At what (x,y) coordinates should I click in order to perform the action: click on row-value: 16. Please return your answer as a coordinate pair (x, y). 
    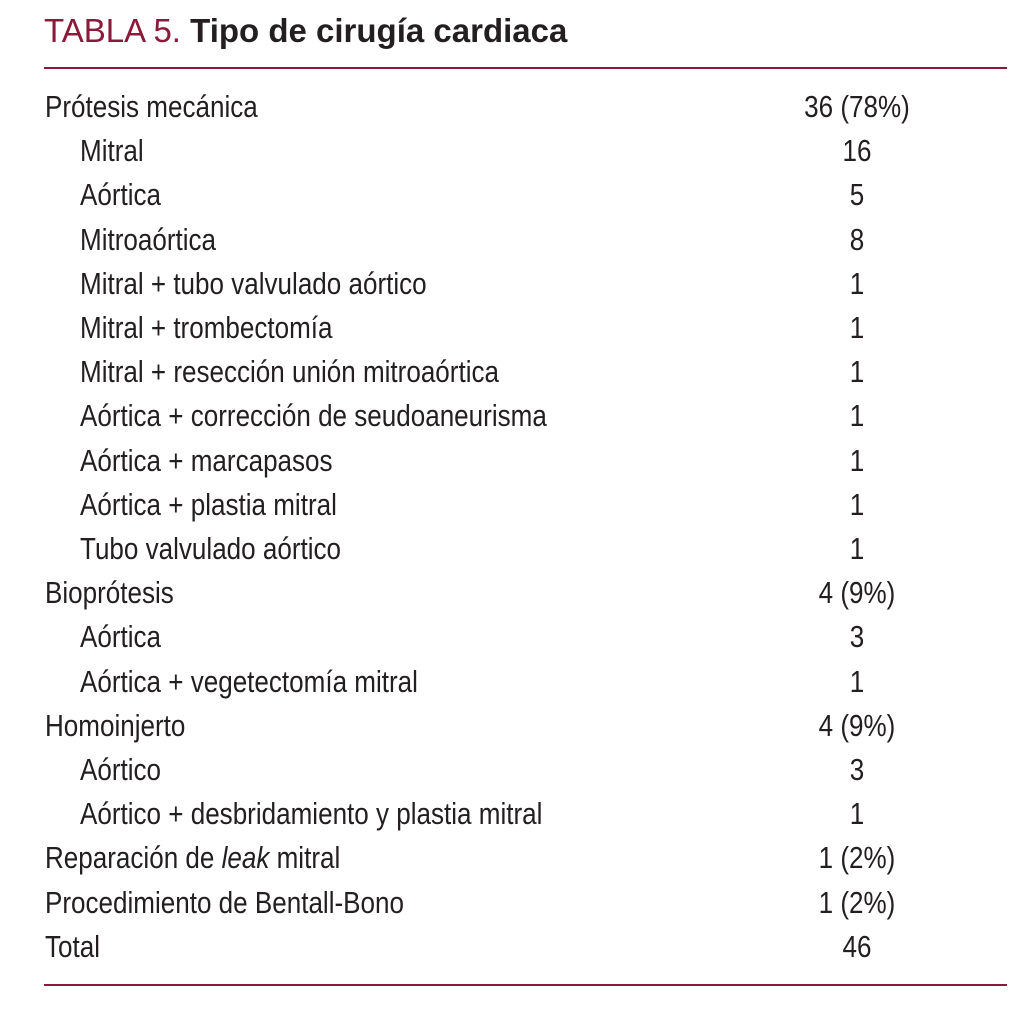
    Looking at the image, I should click on (857, 151).